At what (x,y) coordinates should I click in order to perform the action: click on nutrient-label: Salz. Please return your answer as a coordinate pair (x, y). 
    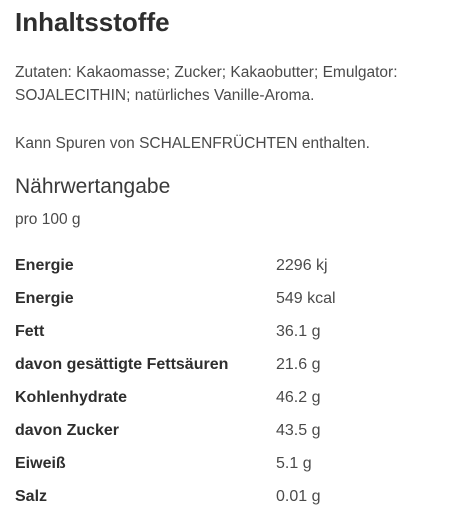
    Looking at the image, I should click on (31, 496).